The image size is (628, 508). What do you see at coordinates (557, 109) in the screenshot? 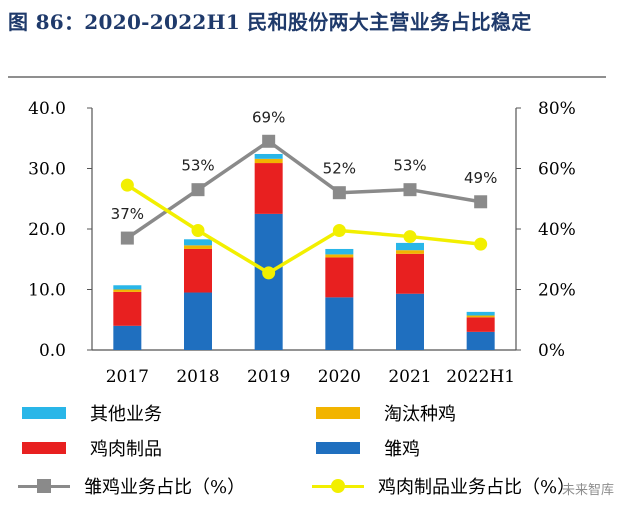
I see `y-right-tick-label: 80%` at bounding box center [557, 109].